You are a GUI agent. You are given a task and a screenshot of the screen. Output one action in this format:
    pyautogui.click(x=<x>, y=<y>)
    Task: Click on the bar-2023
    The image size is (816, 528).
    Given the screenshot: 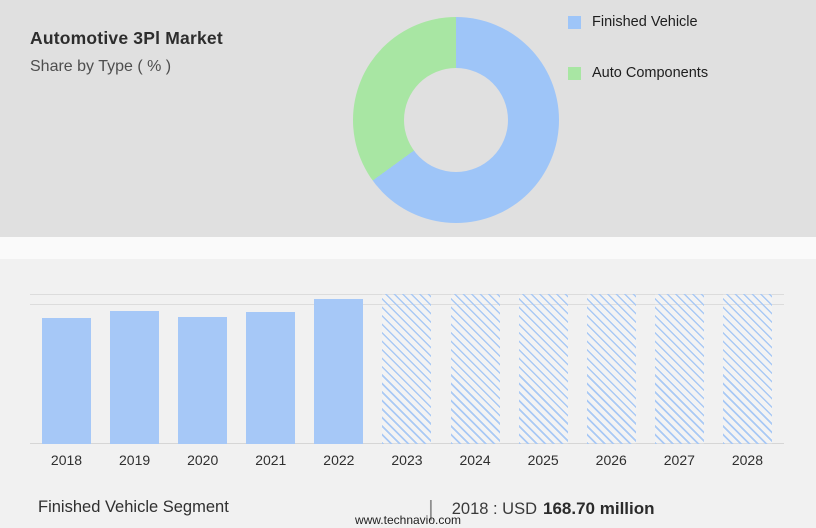 What is the action you would take?
    pyautogui.click(x=407, y=369)
    